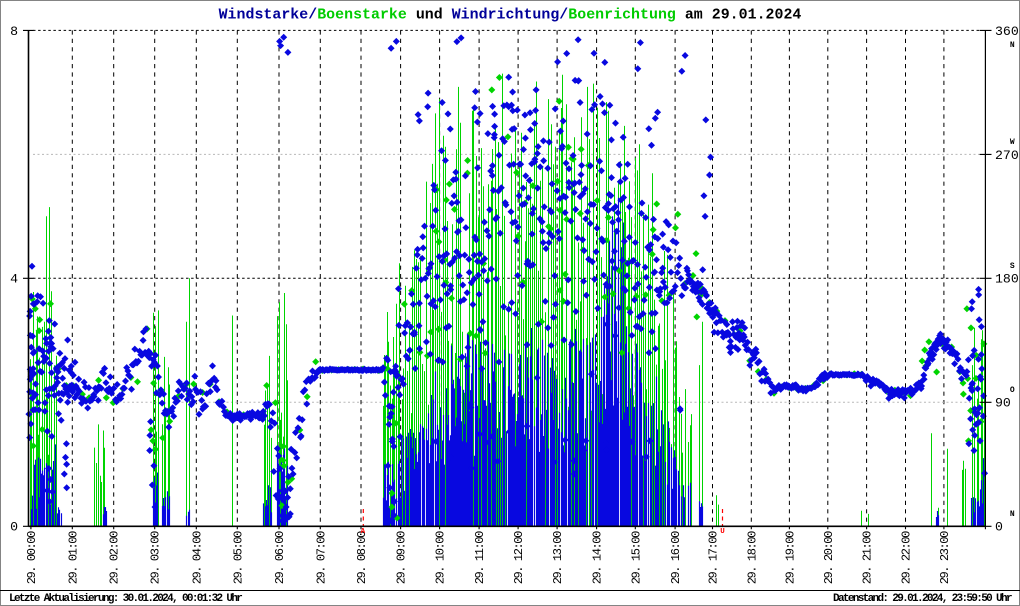 The width and height of the screenshot is (1020, 606). What do you see at coordinates (519, 557) in the screenshot?
I see `svg-text: 29. 12:00` at bounding box center [519, 557].